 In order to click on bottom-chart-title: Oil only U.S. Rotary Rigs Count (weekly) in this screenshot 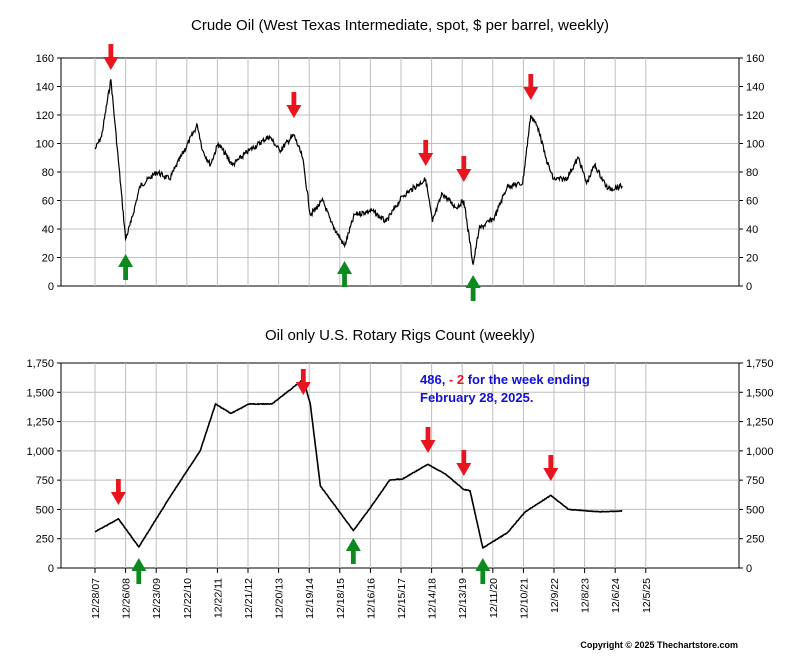, I will do `click(400, 335)`.